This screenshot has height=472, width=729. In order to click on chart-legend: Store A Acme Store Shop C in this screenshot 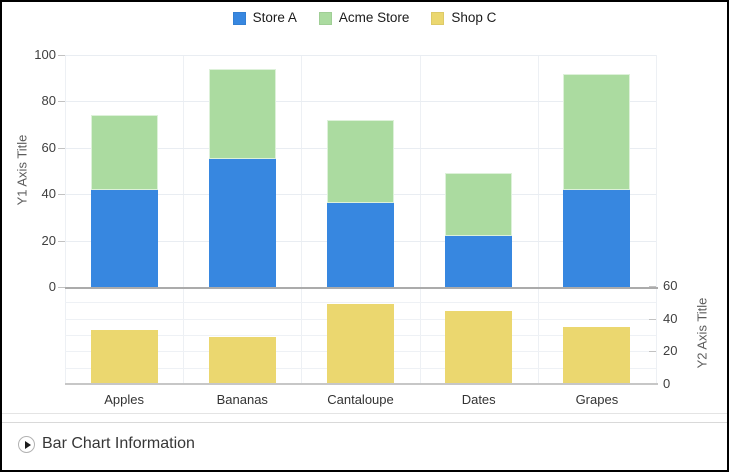, I will do `click(364, 18)`.